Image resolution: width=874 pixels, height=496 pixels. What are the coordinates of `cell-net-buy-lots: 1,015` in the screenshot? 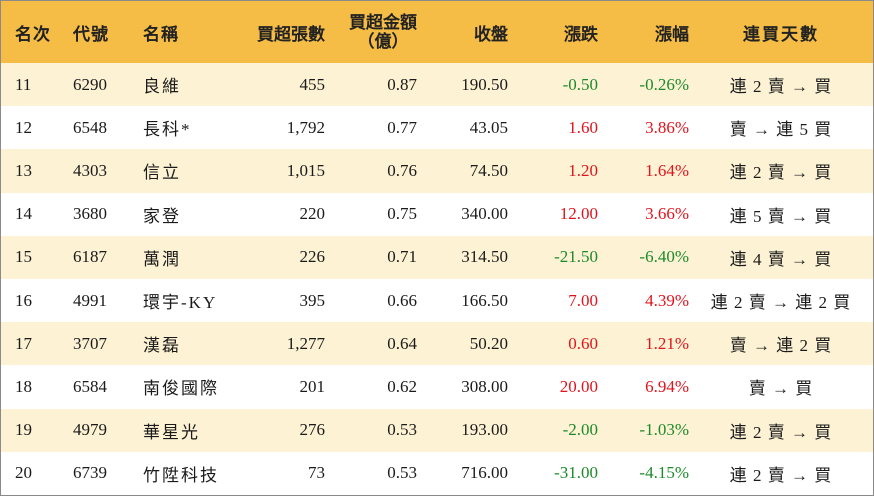 It's located at (305, 170).